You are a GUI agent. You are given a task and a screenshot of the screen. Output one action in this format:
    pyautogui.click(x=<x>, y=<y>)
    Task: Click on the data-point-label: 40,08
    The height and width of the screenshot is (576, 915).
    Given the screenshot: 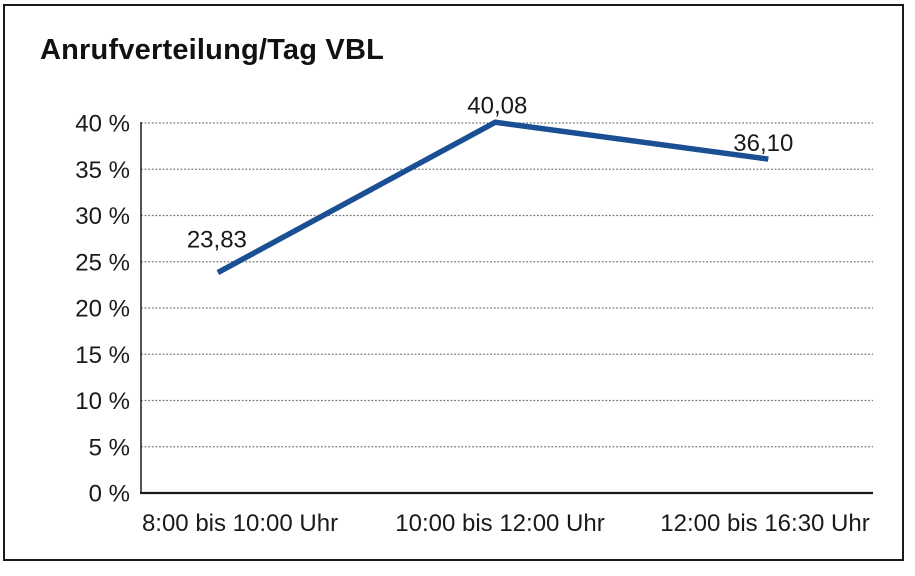 What is the action you would take?
    pyautogui.click(x=497, y=105)
    